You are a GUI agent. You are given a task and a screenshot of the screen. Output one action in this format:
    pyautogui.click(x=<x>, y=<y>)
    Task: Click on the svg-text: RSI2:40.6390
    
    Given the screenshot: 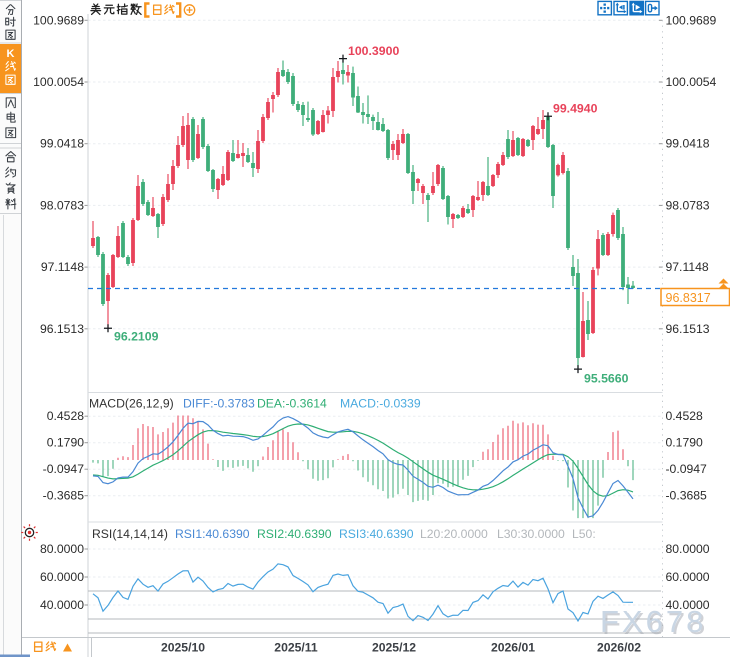 What is the action you would take?
    pyautogui.click(x=294, y=534)
    